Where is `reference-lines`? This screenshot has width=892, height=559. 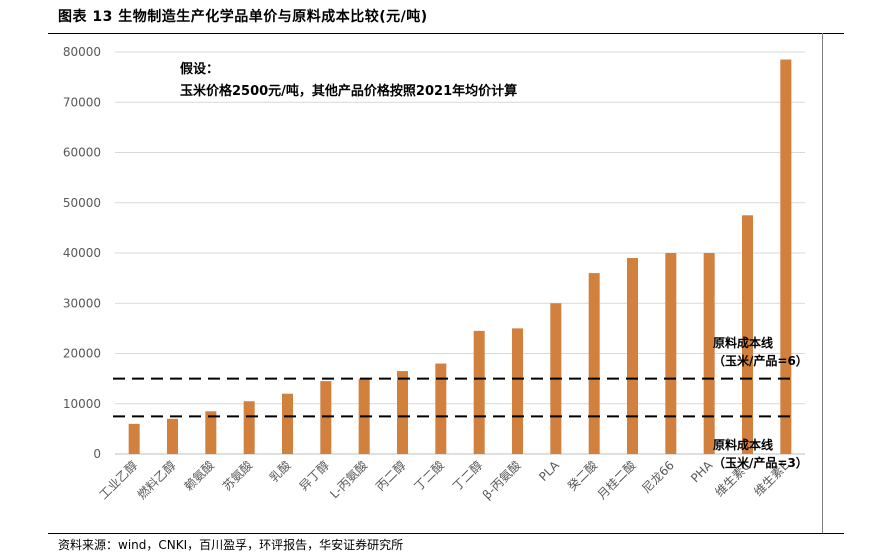 reference-lines is located at coordinates (452, 397).